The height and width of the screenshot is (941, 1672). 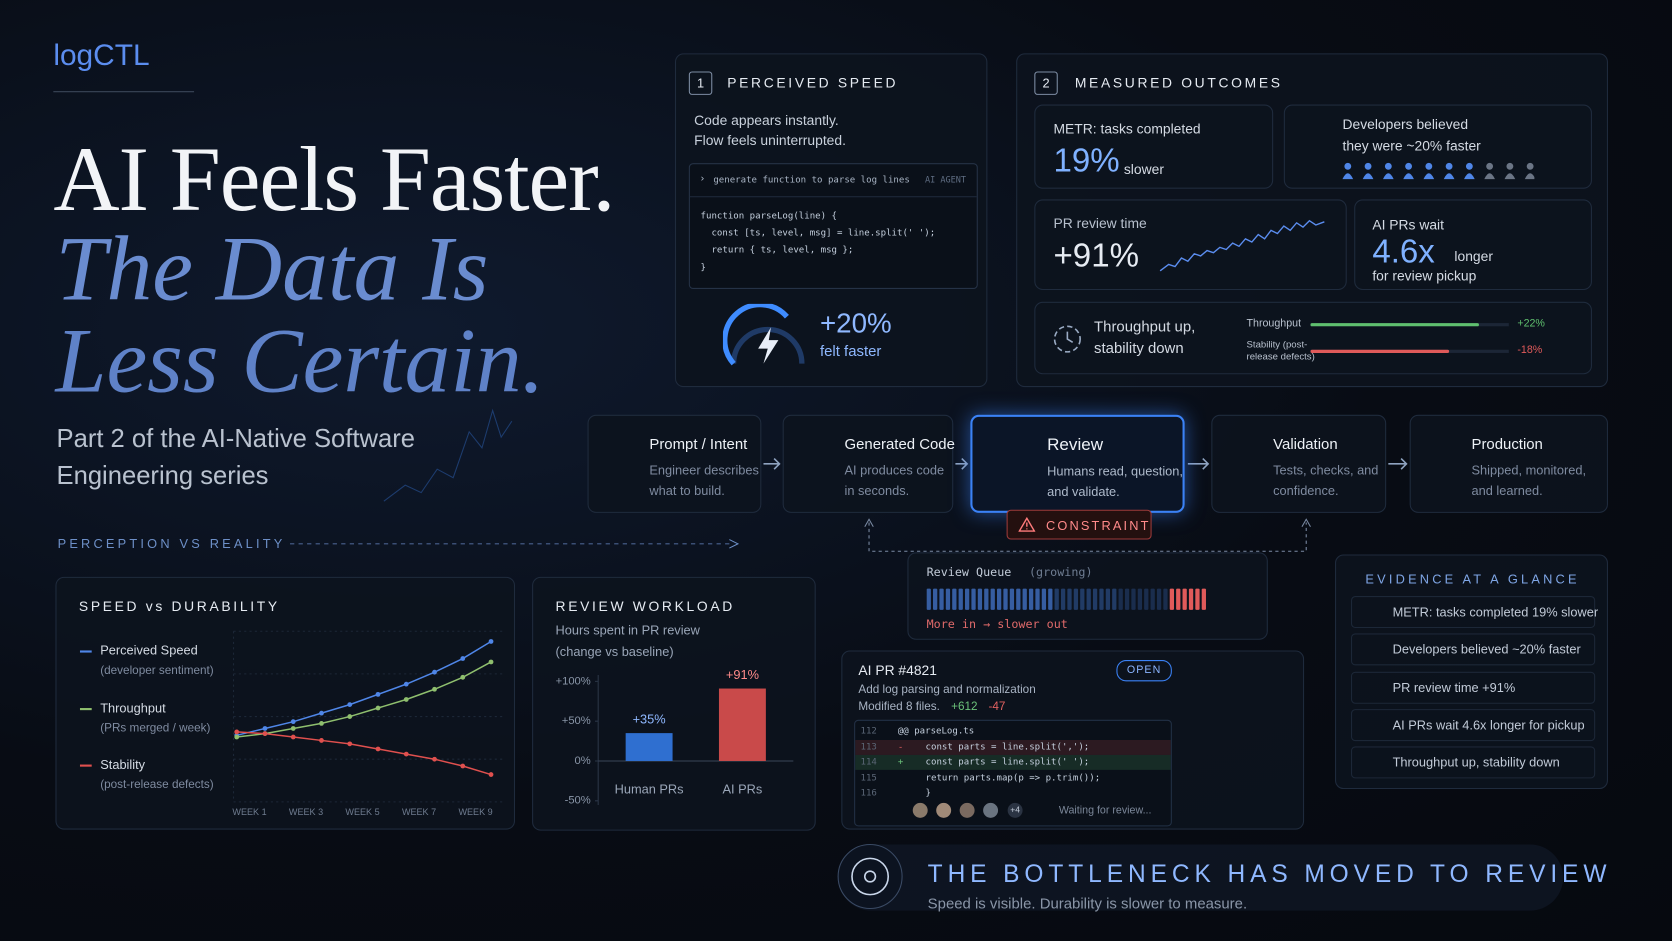 I want to click on bar-value-label: -18%, so click(x=1530, y=350).